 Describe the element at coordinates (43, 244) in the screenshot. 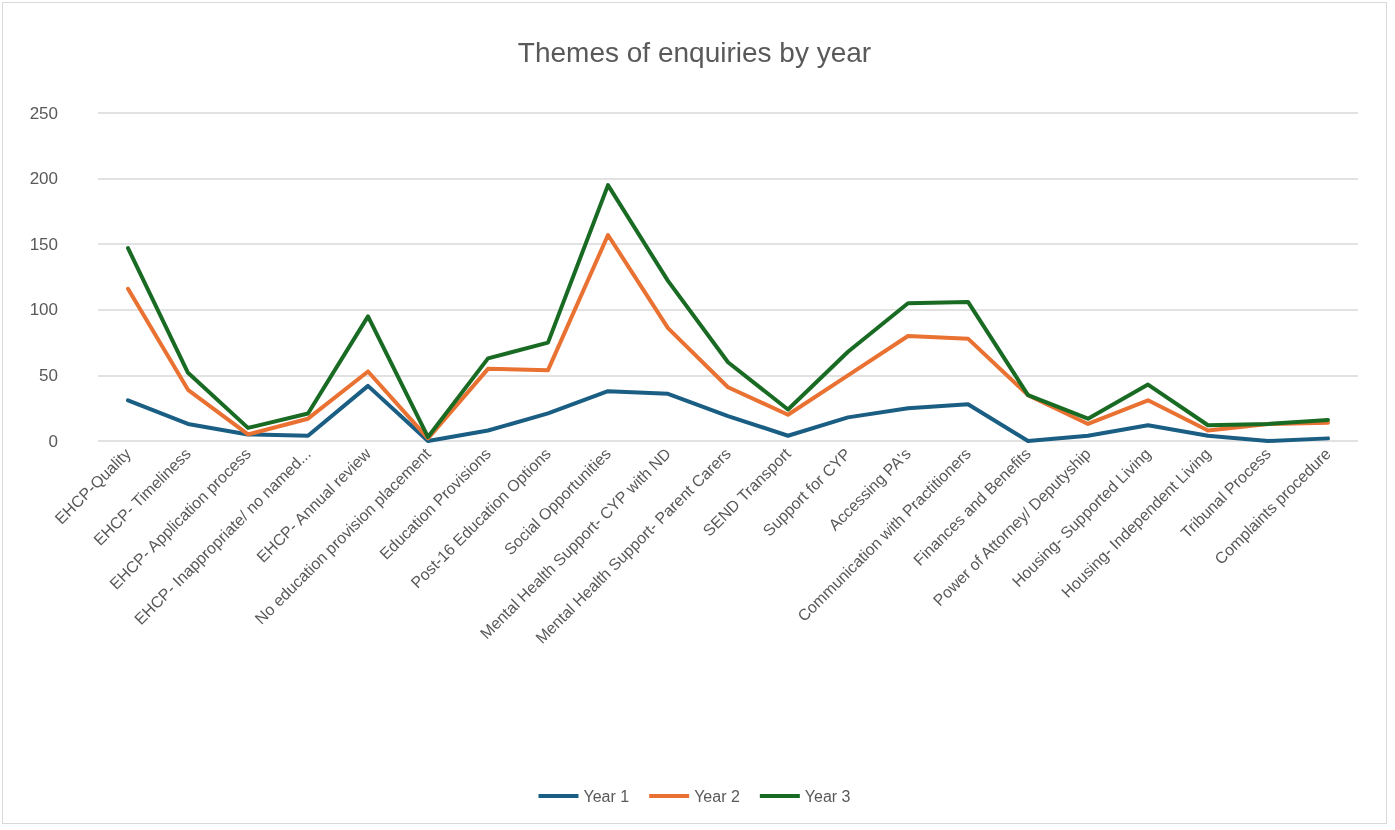

I see `y-tick-label: 150` at that location.